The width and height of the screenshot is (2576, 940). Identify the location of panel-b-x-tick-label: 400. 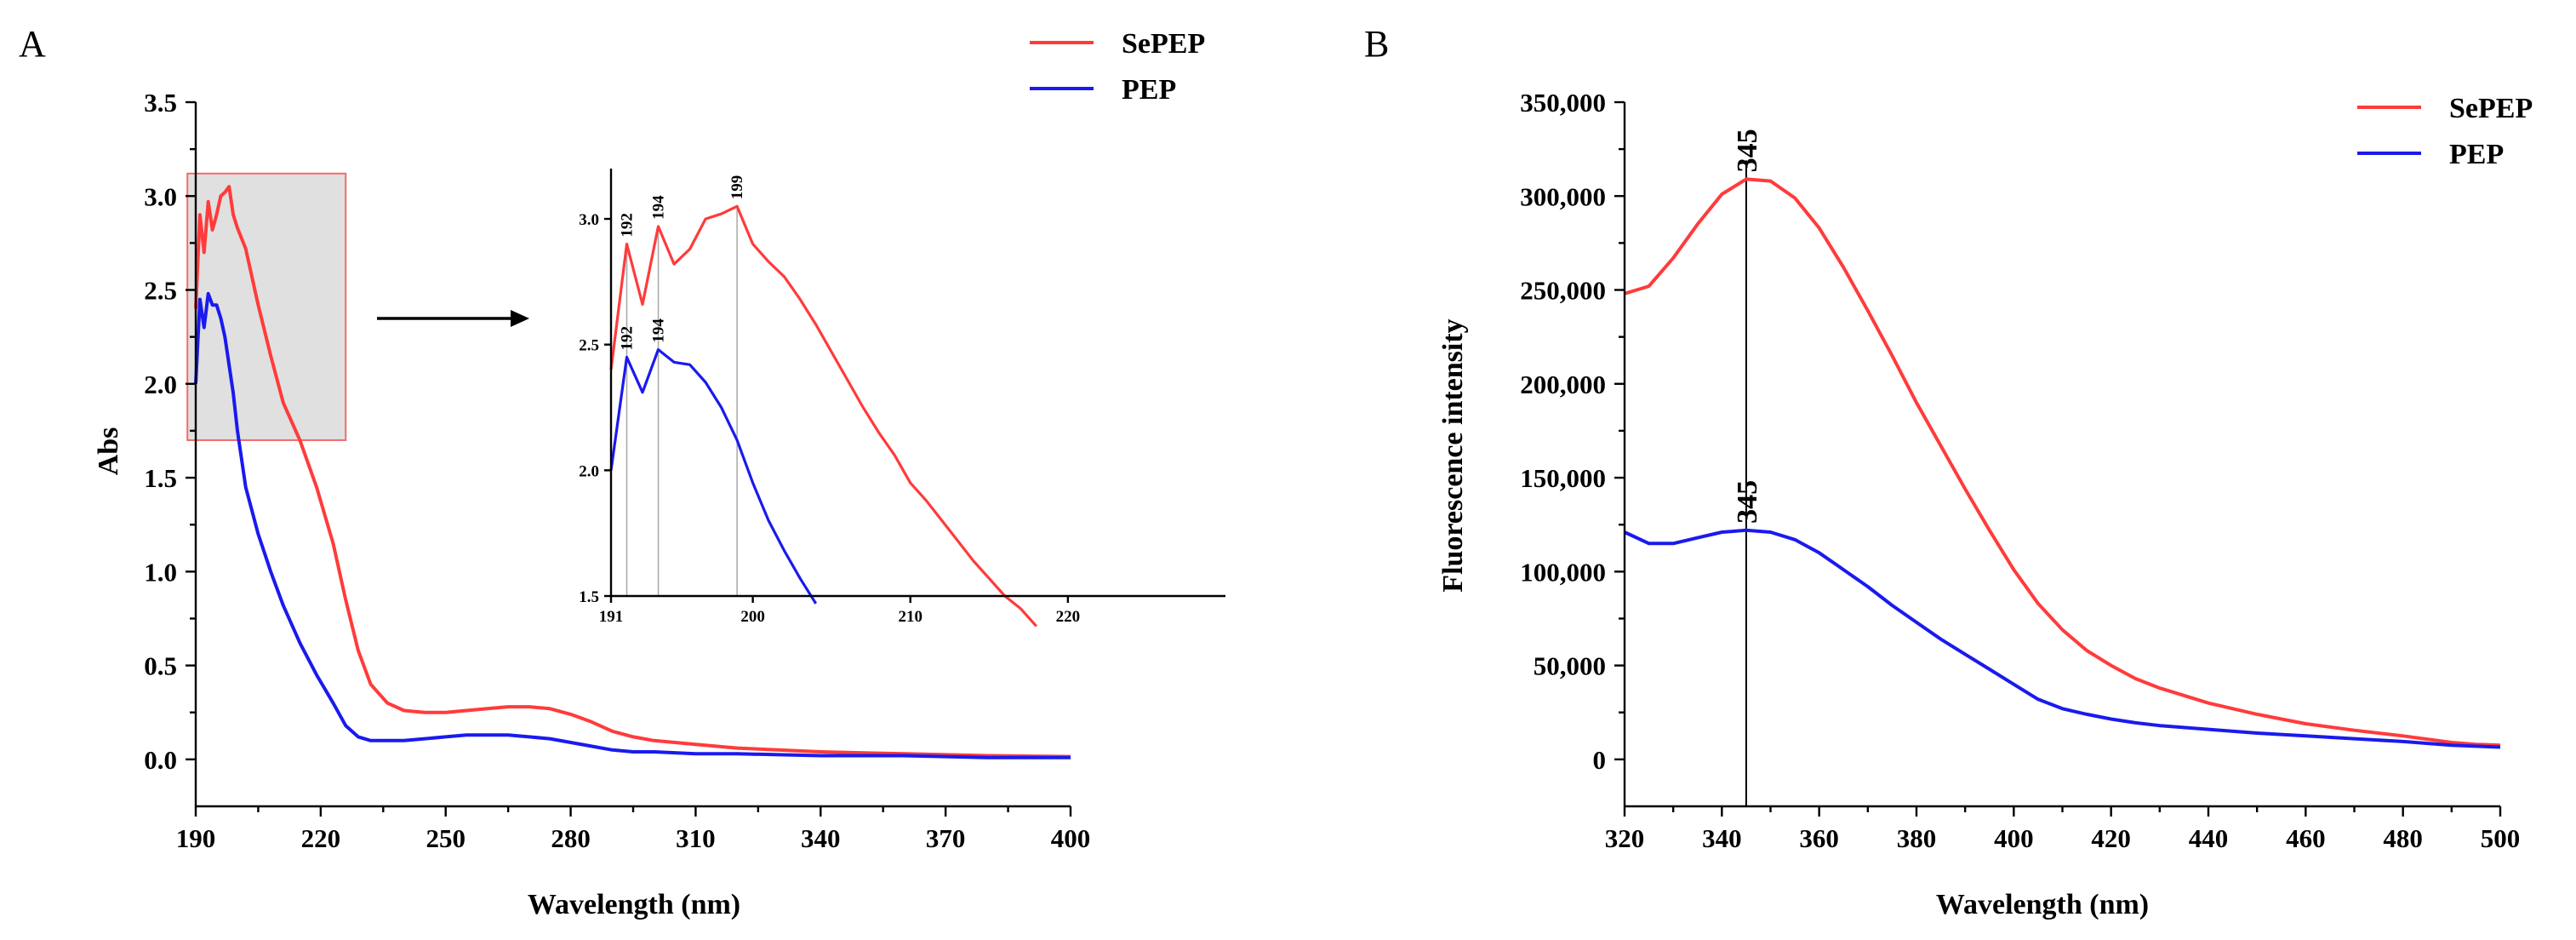
(2014, 838).